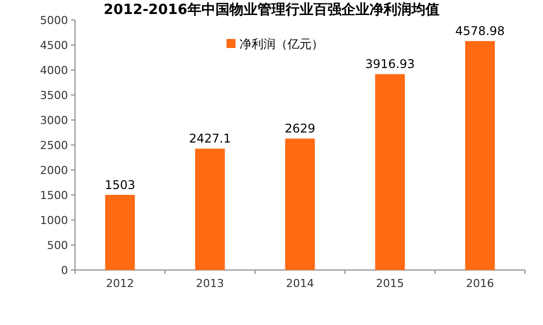 This screenshot has width=543, height=325. I want to click on x-tick-label: 2015, so click(390, 283).